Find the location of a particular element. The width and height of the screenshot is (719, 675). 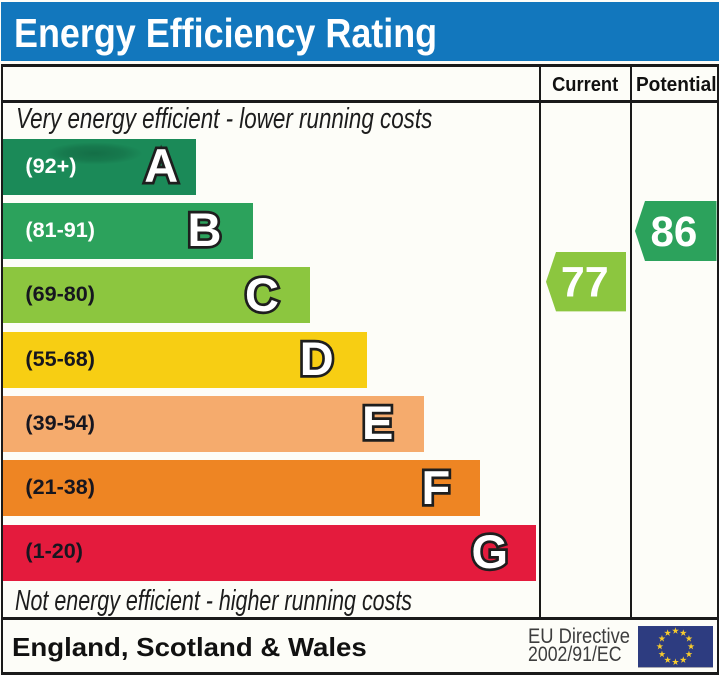

svg-text: 77 is located at coordinates (585, 283).